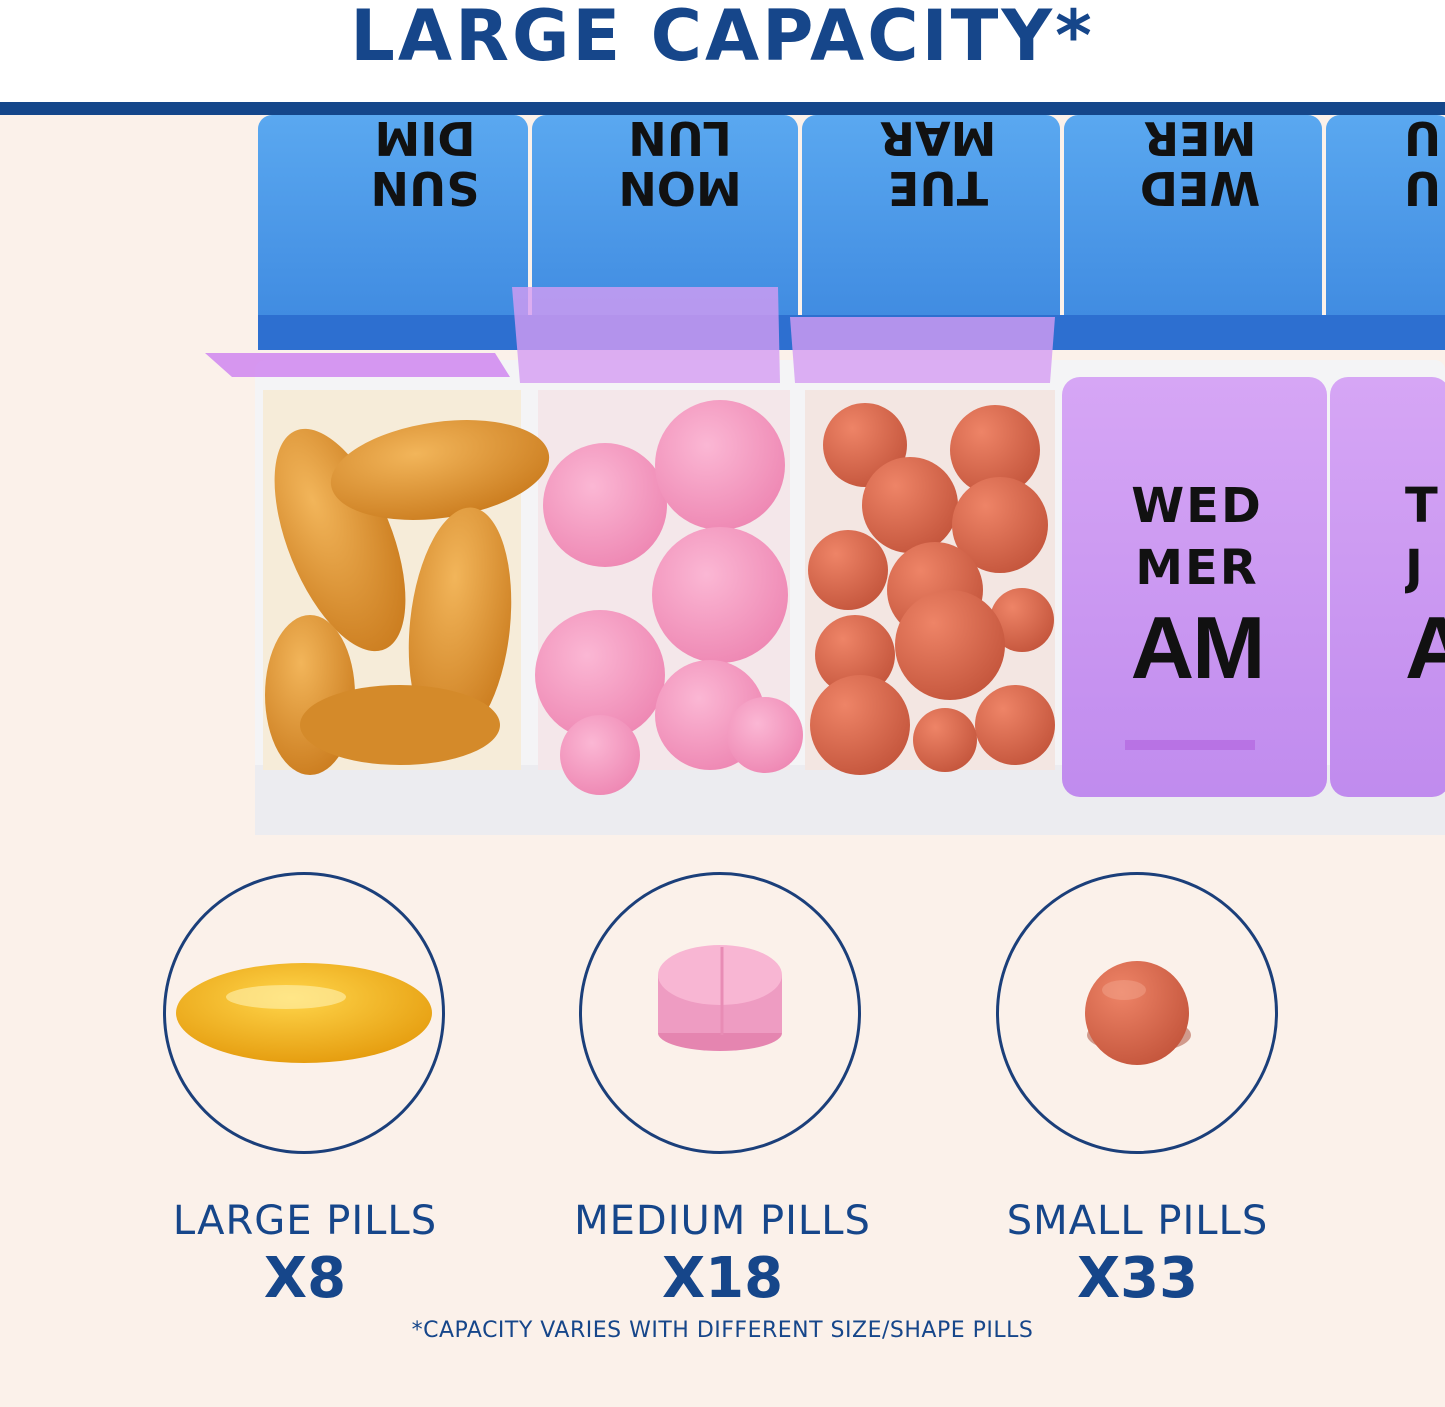 This screenshot has width=1445, height=1407. I want to click on medium-pills, so click(669, 597).